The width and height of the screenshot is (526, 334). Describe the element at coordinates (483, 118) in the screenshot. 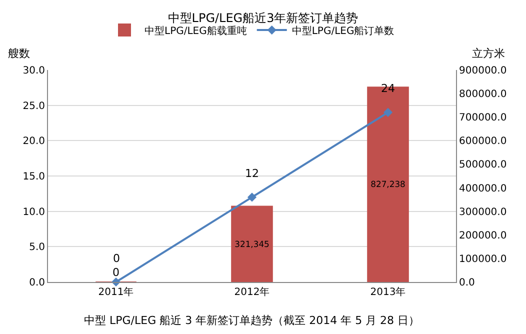

I see `y2-tick-label: 700000.0` at that location.